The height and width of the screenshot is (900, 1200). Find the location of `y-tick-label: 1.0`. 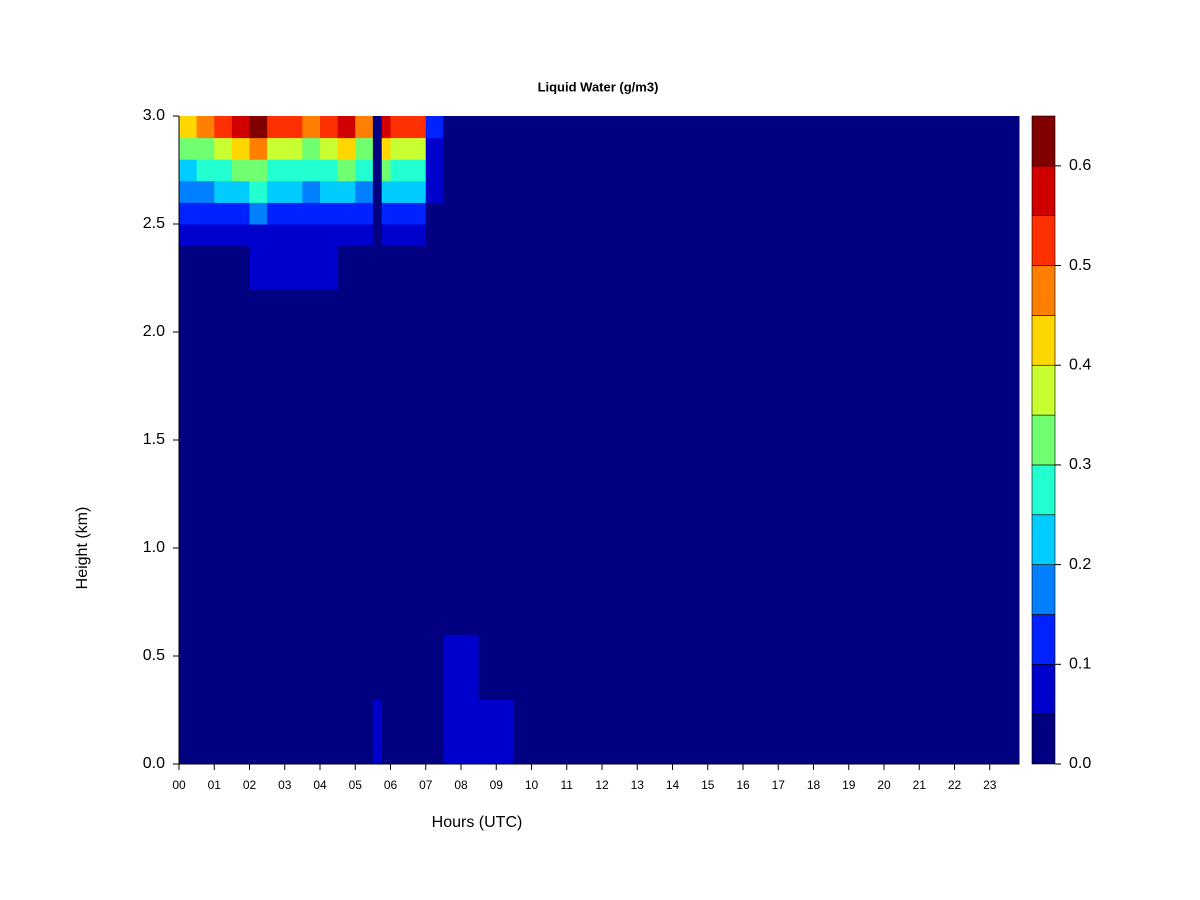

y-tick-label: 1.0 is located at coordinates (154, 547).